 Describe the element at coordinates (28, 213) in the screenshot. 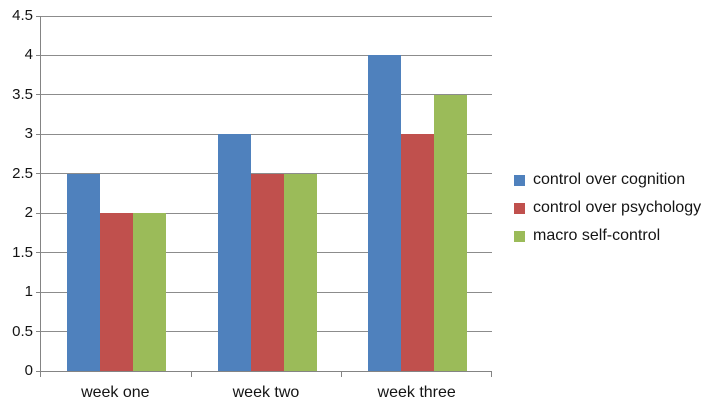

I see `y-axis-label: 2` at that location.